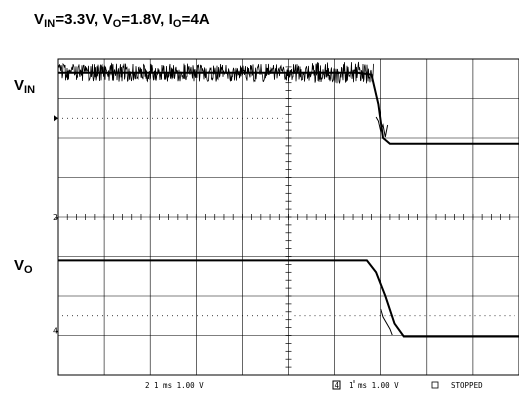  What do you see at coordinates (55, 217) in the screenshot?
I see `ch2-ground-marker: 2` at bounding box center [55, 217].